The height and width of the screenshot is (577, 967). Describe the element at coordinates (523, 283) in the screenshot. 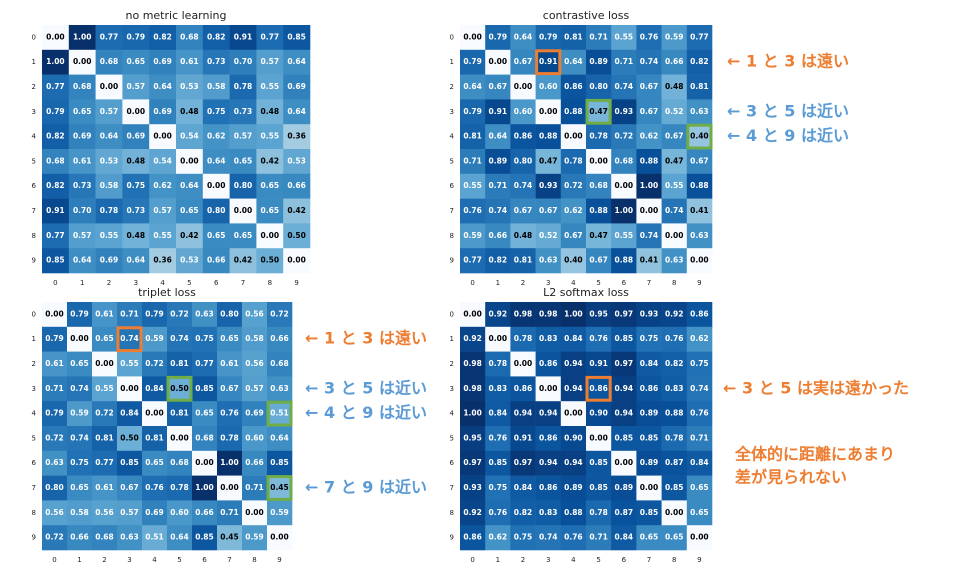

I see `x-tick-label: 2` at that location.